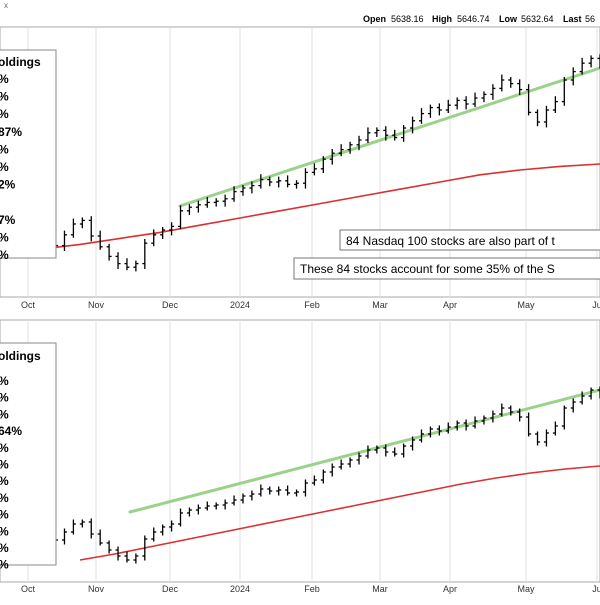 The width and height of the screenshot is (600, 605). I want to click on top-x-tick-label: Apr, so click(450, 305).